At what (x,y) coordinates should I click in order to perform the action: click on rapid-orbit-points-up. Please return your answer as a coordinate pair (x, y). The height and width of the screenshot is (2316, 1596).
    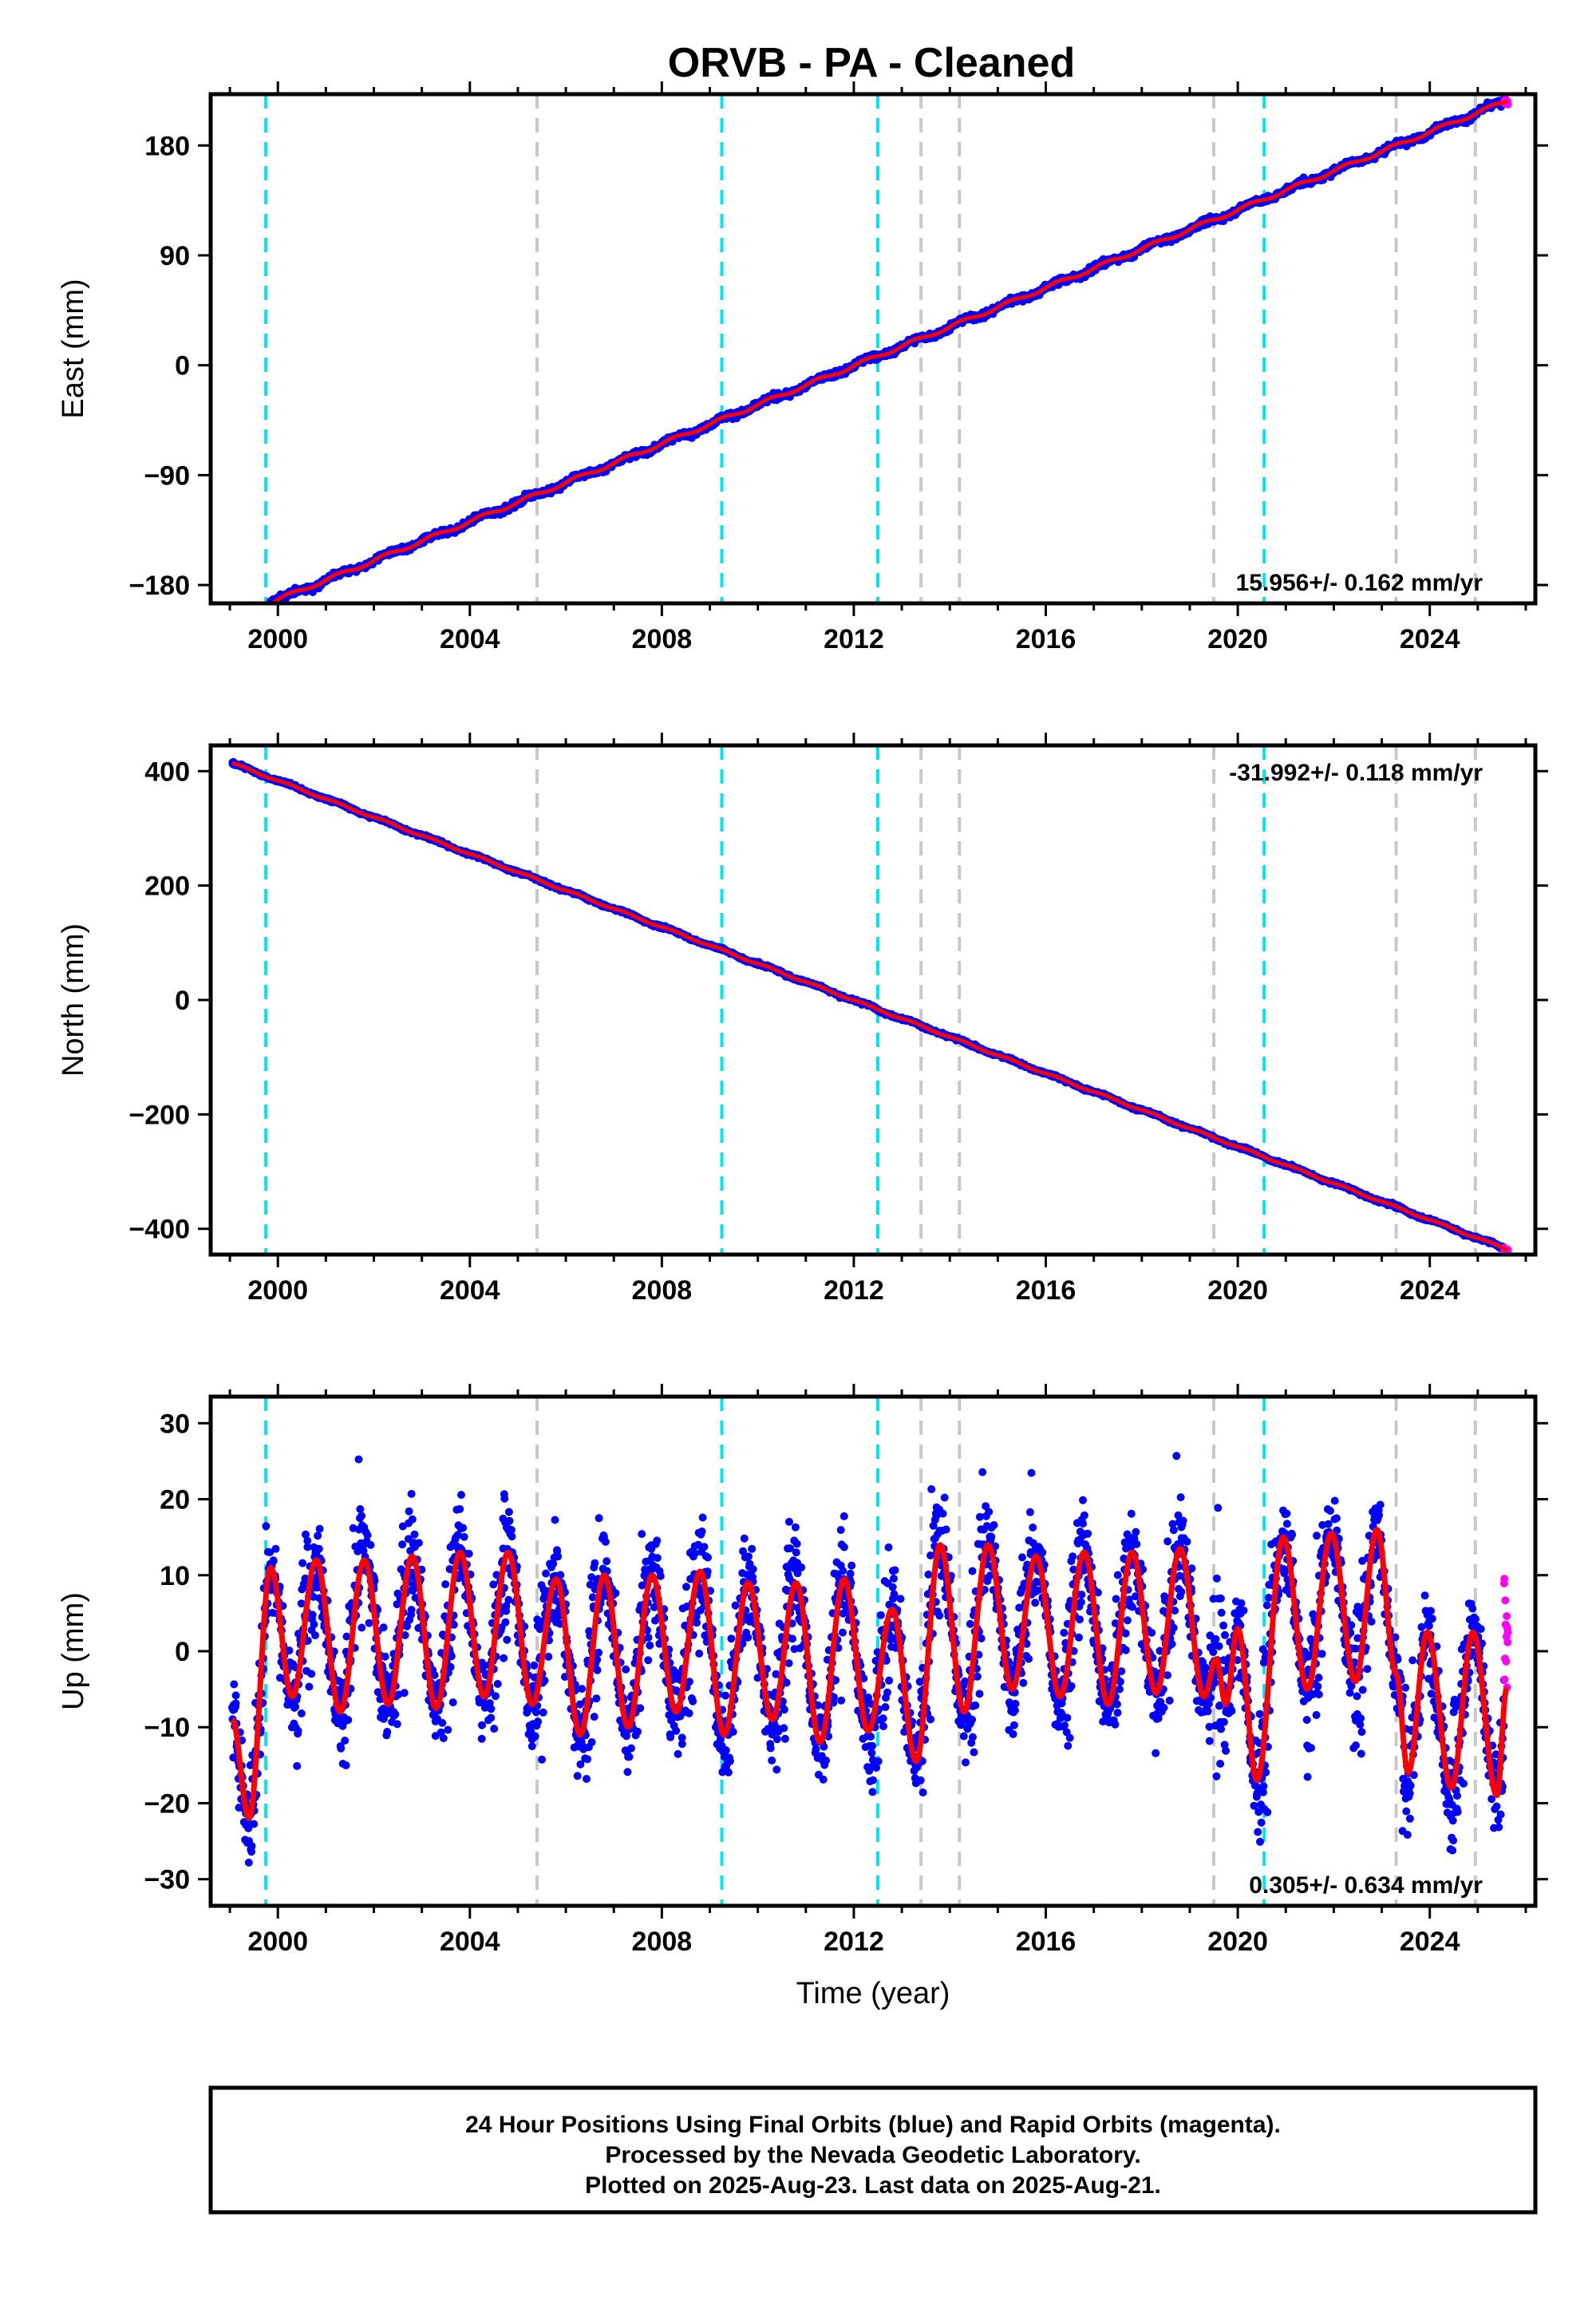
    Looking at the image, I should click on (1505, 1633).